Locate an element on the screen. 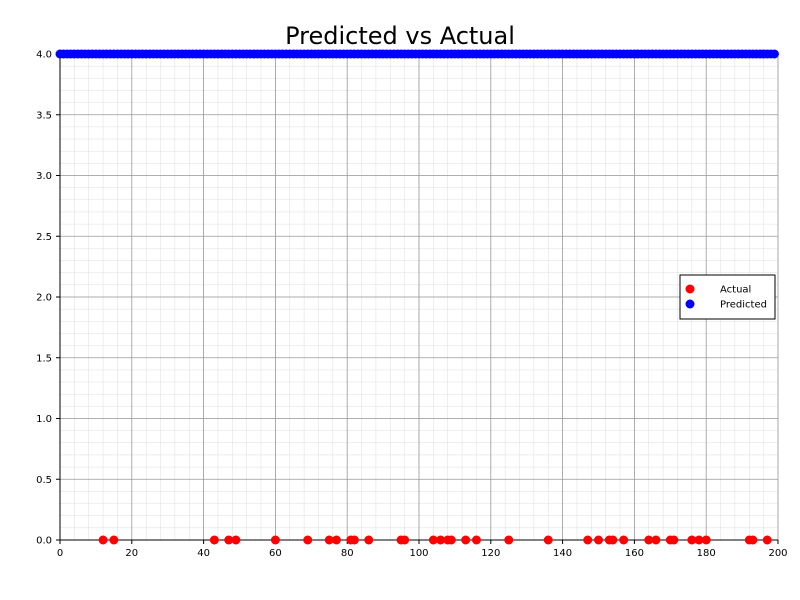 This screenshot has width=800, height=600. x-tick-label: 0 is located at coordinates (60, 553).